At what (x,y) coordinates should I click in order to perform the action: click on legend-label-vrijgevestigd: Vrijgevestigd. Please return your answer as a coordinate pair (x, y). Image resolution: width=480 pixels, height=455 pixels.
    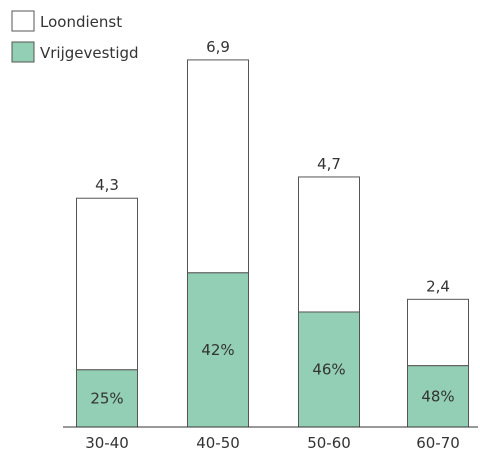
    Looking at the image, I should click on (89, 53).